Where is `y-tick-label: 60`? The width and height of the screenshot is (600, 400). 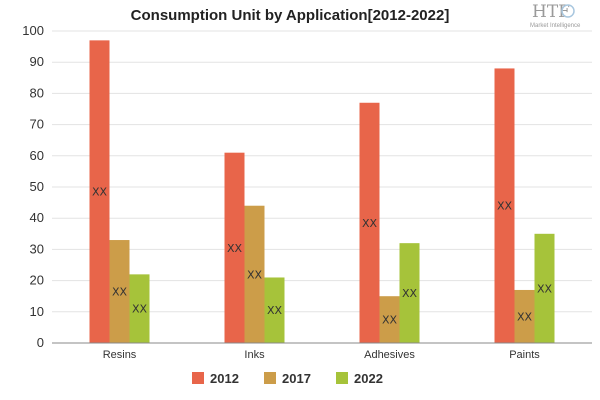
y-tick-label: 60 is located at coordinates (37, 155).